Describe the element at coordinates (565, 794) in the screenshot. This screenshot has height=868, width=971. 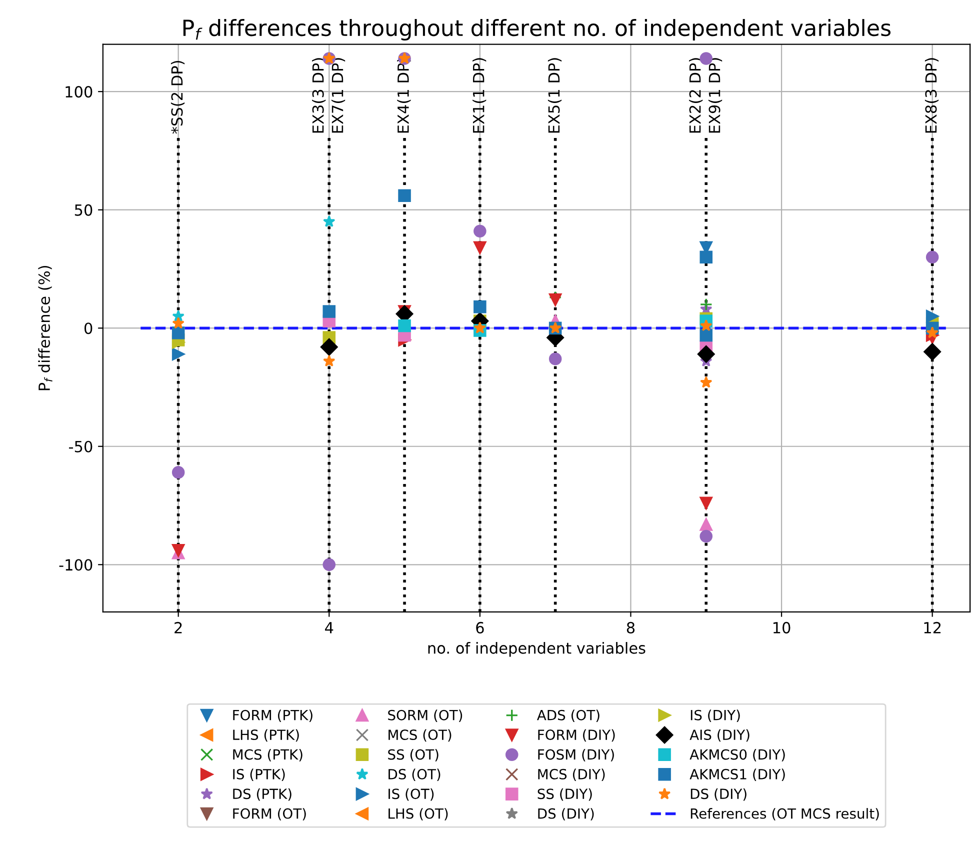
I see `legend-label: SS (DIY)` at that location.